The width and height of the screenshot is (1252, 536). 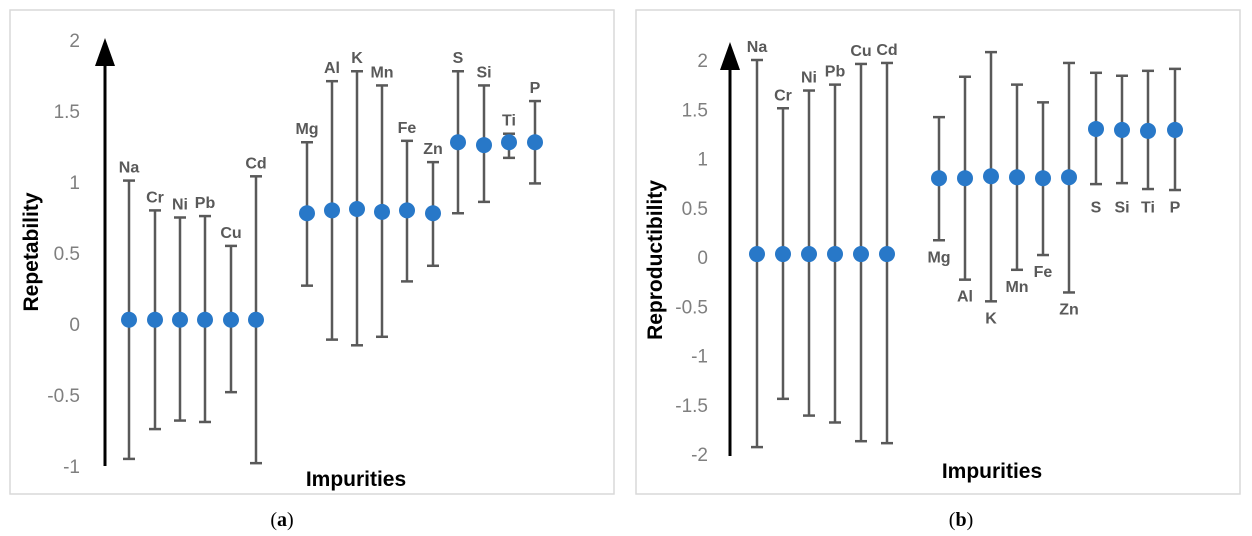 What do you see at coordinates (458, 58) in the screenshot?
I see `element-label: S` at bounding box center [458, 58].